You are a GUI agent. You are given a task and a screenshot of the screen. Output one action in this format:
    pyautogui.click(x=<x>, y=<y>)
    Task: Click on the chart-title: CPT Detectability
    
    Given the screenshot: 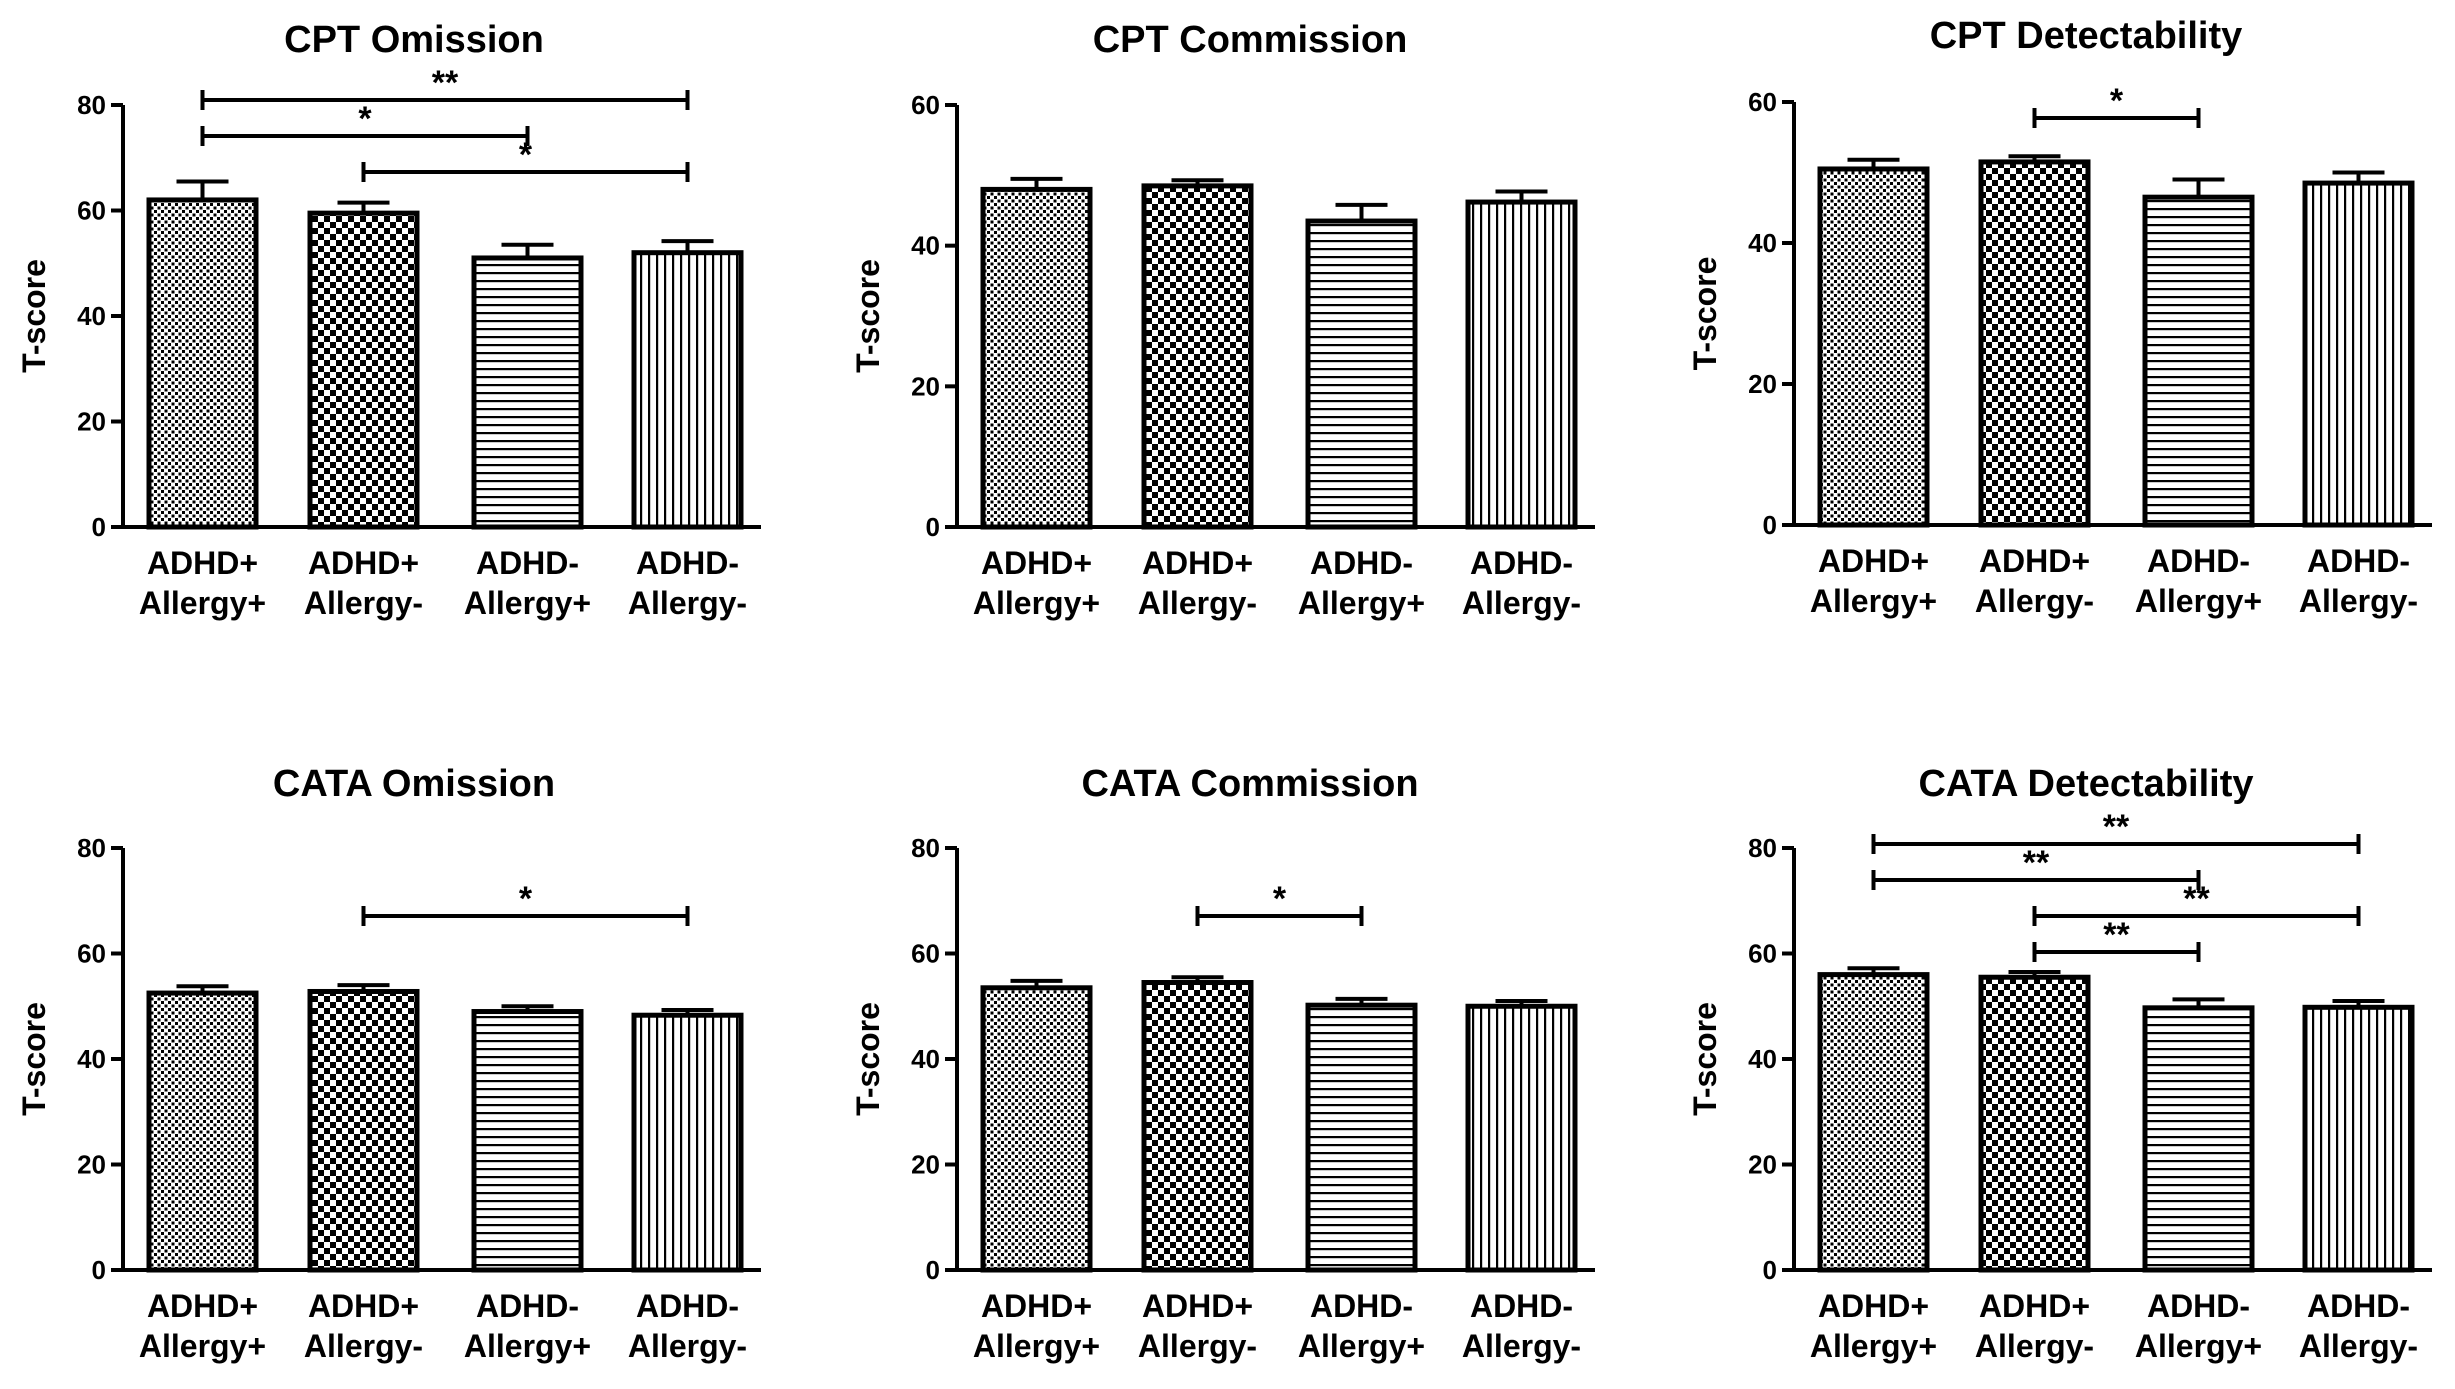 What is the action you would take?
    pyautogui.click(x=2086, y=36)
    